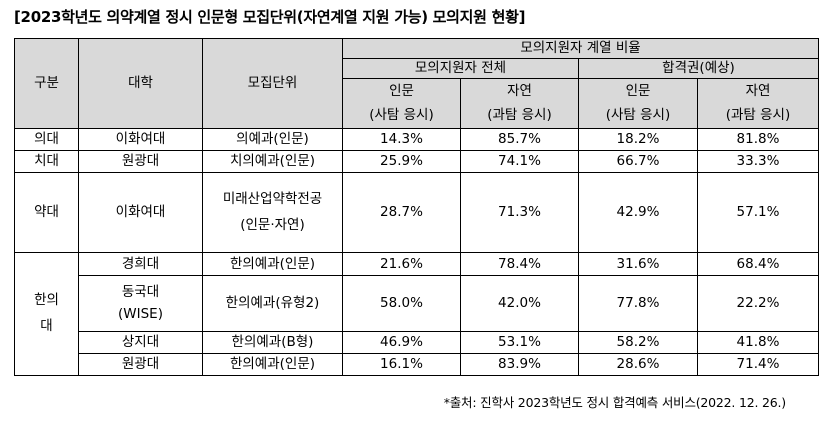 The width and height of the screenshot is (832, 425). I want to click on row-category: 치대, so click(46, 161).